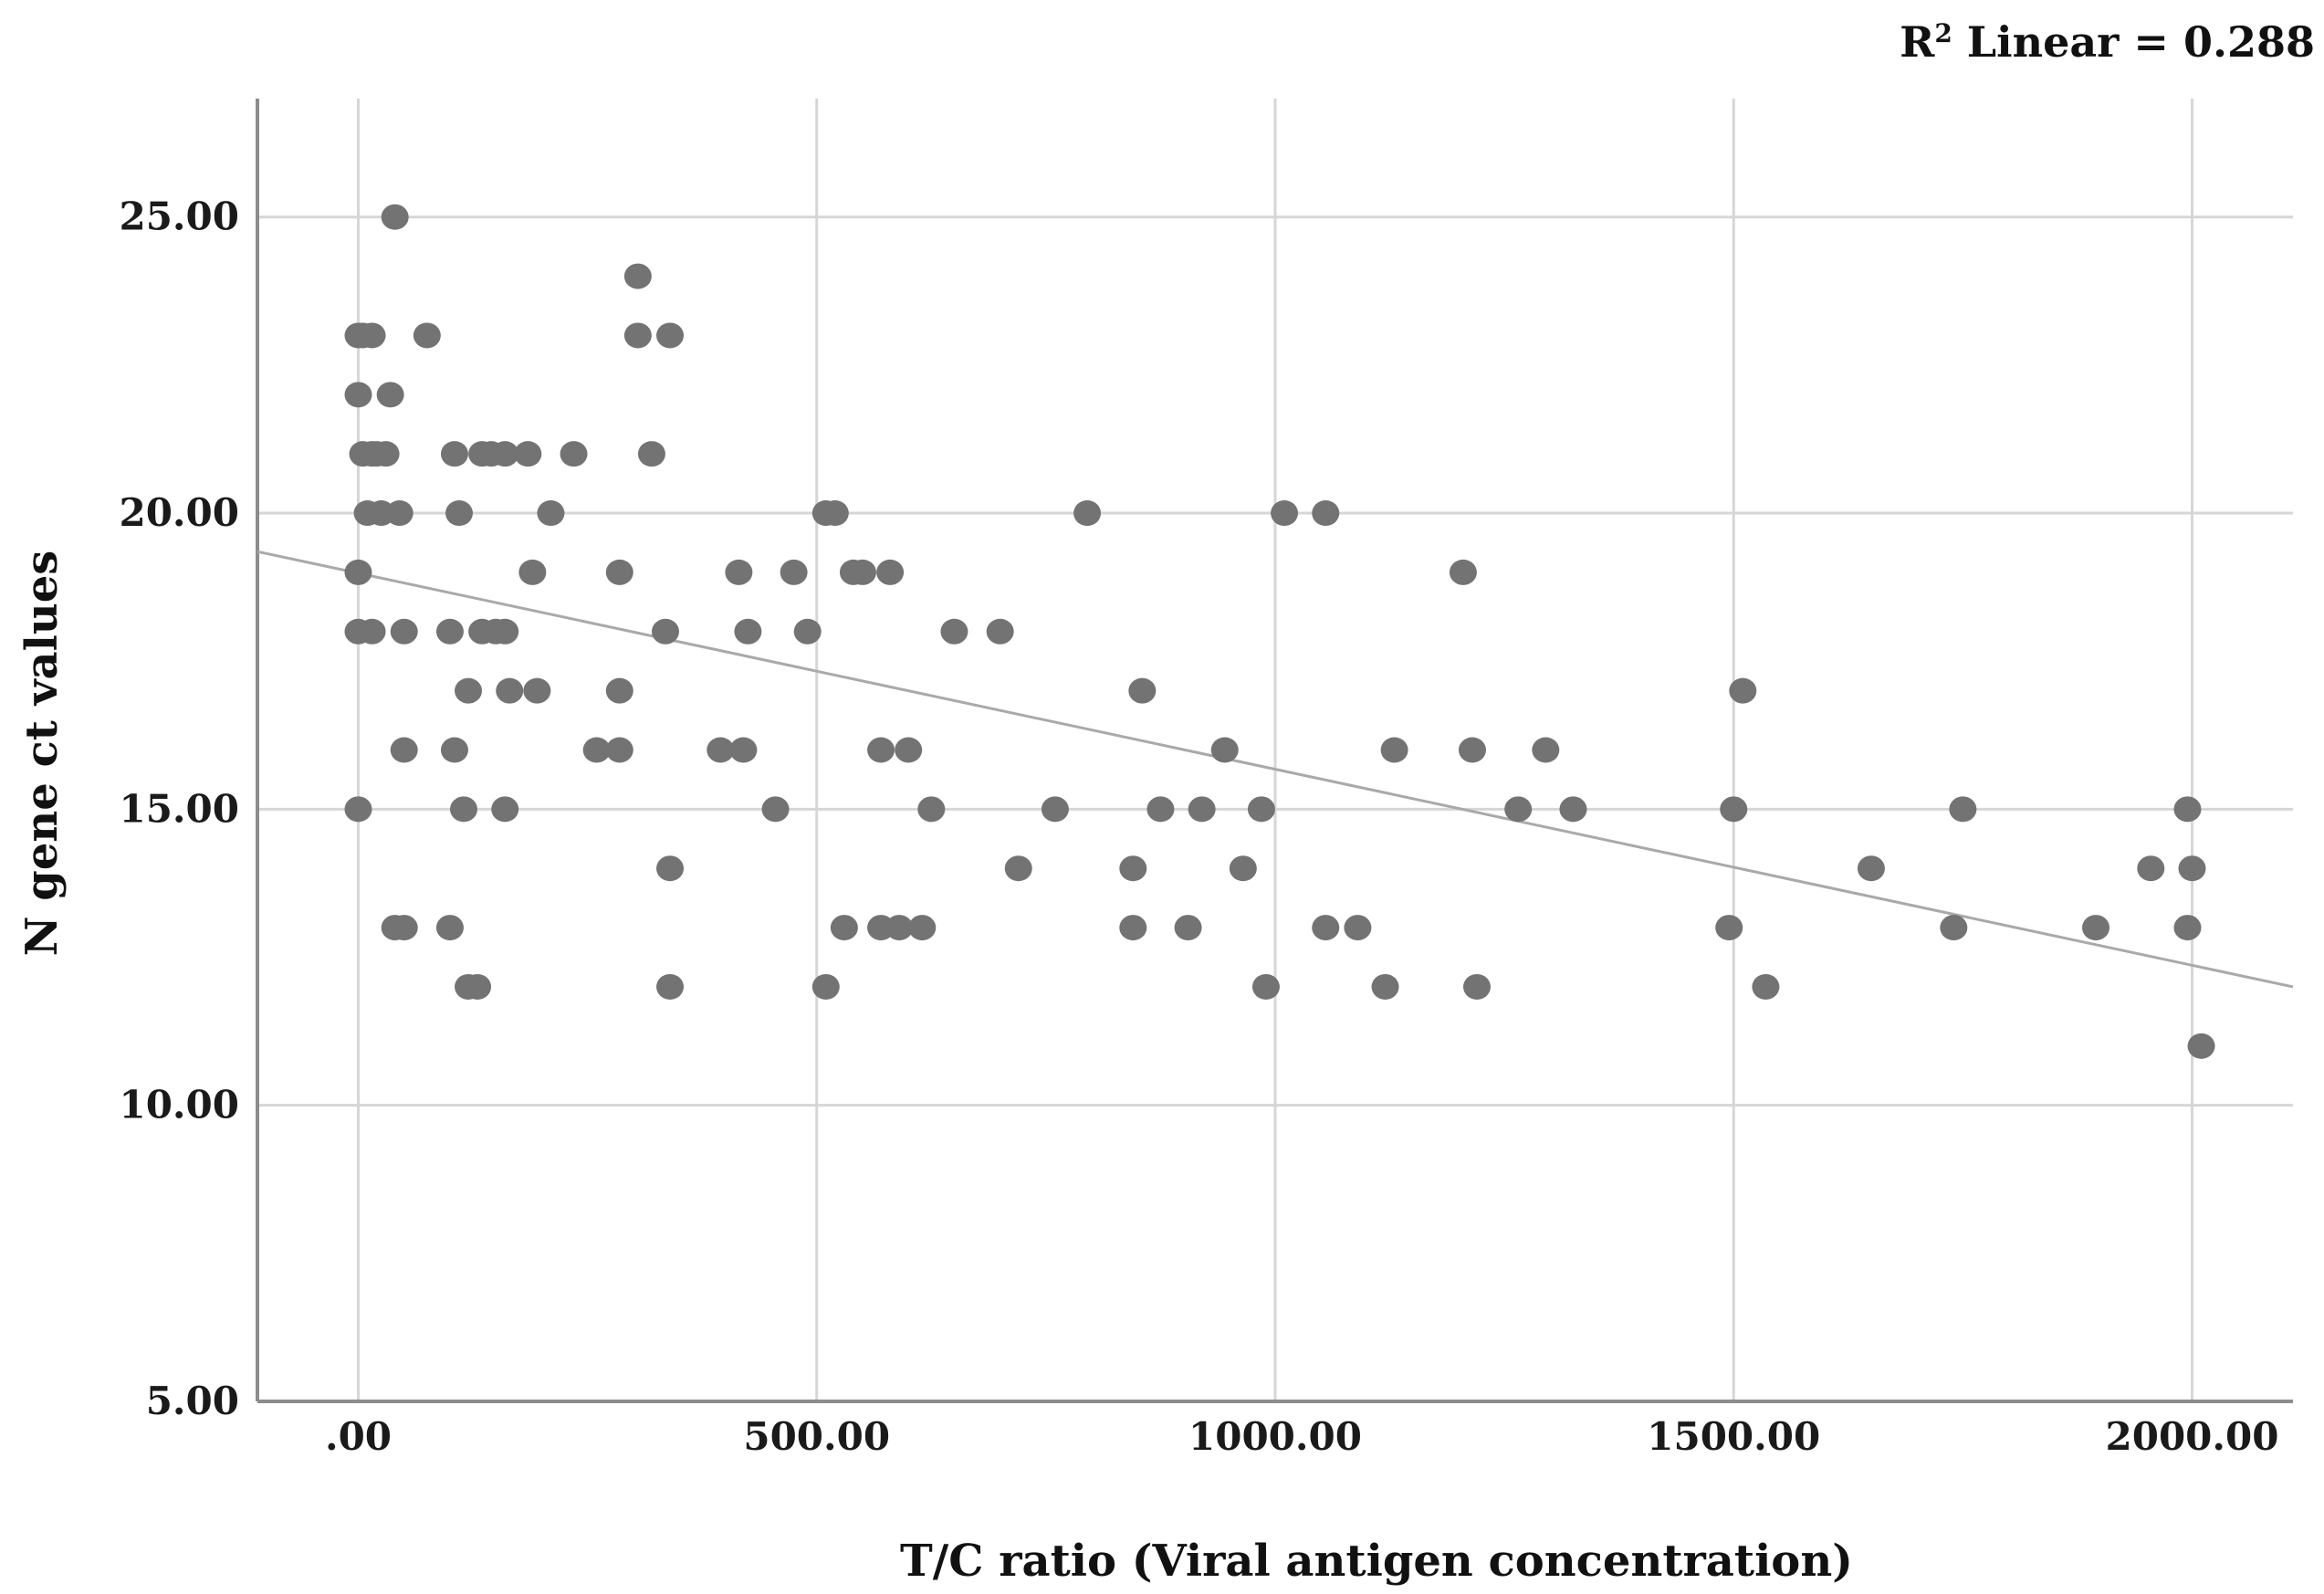 The width and height of the screenshot is (2324, 1594). What do you see at coordinates (2133, 42) in the screenshot?
I see `r-squared-value: Linear = 0.288` at bounding box center [2133, 42].